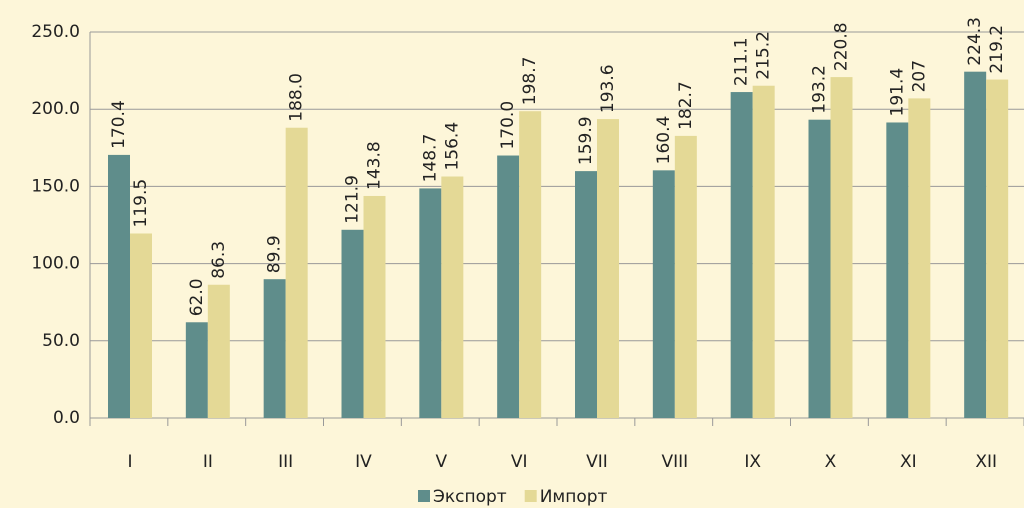  I want to click on value-label: 193.6, so click(608, 88).